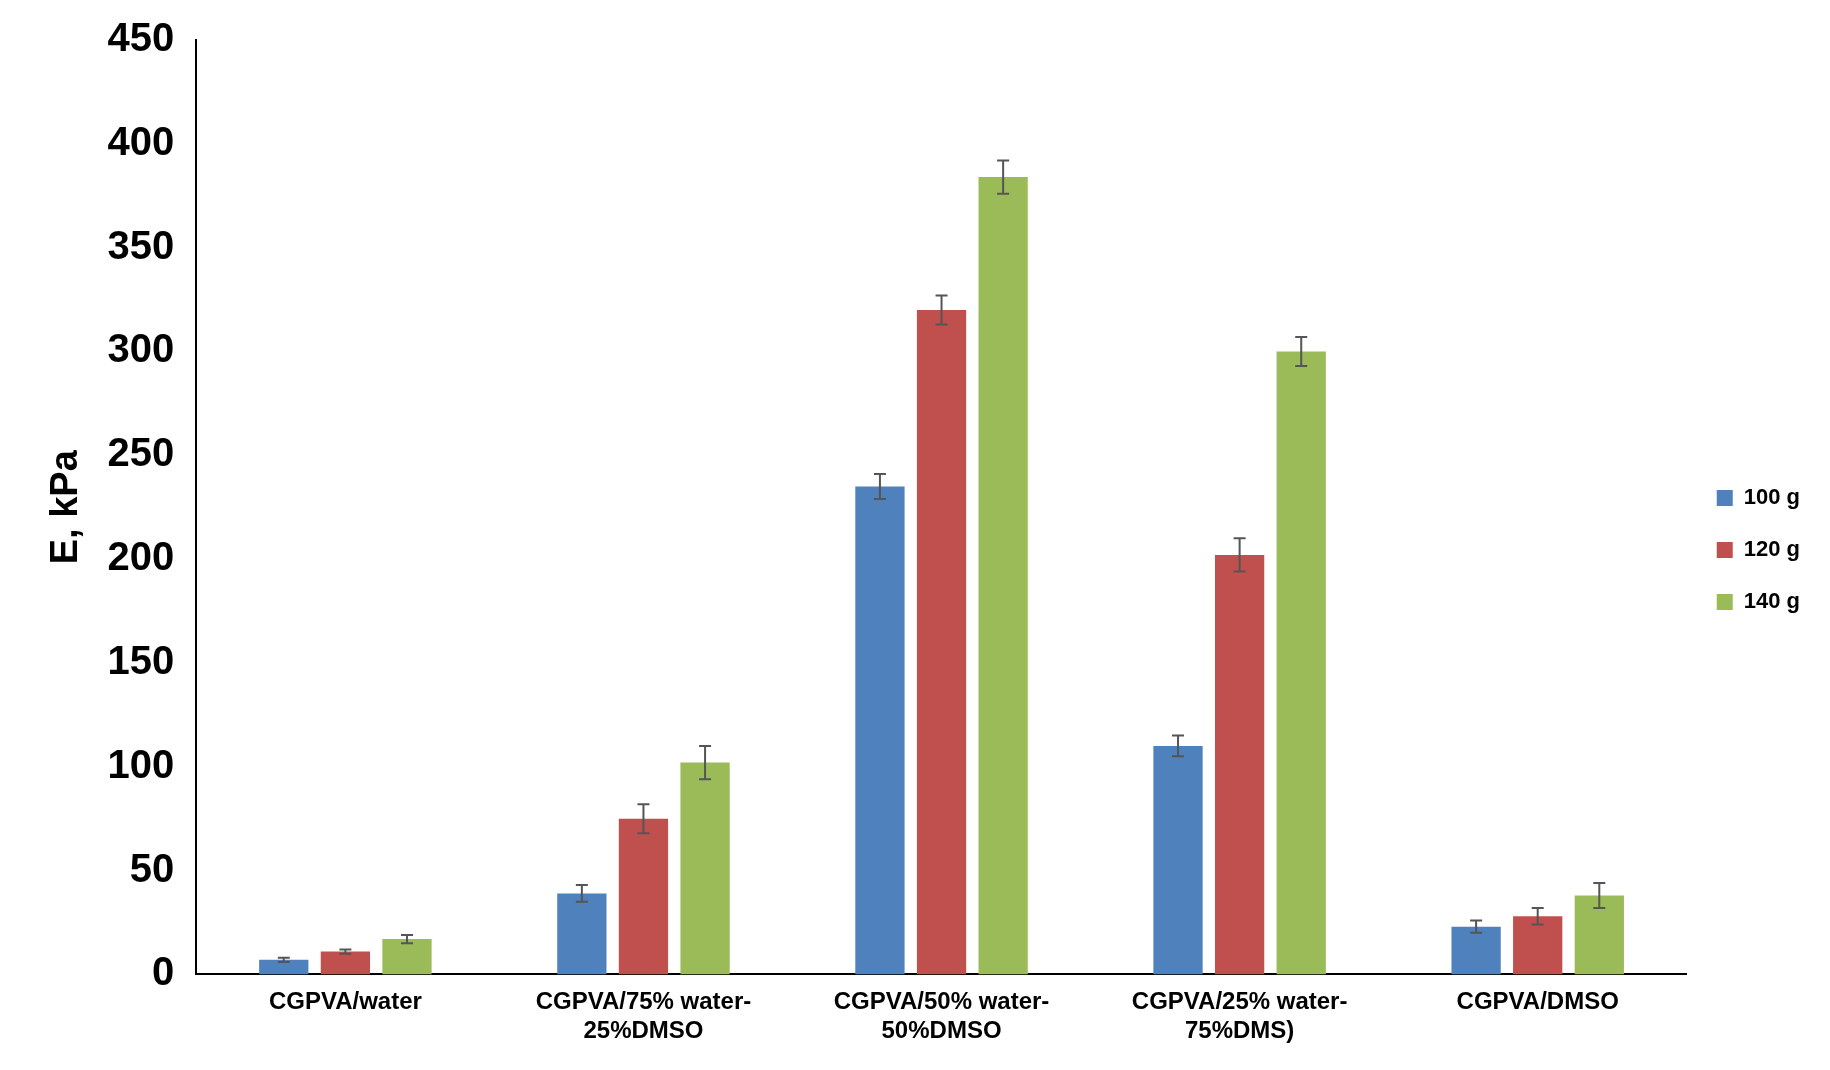  What do you see at coordinates (141, 37) in the screenshot?
I see `y-tick-label: 450` at bounding box center [141, 37].